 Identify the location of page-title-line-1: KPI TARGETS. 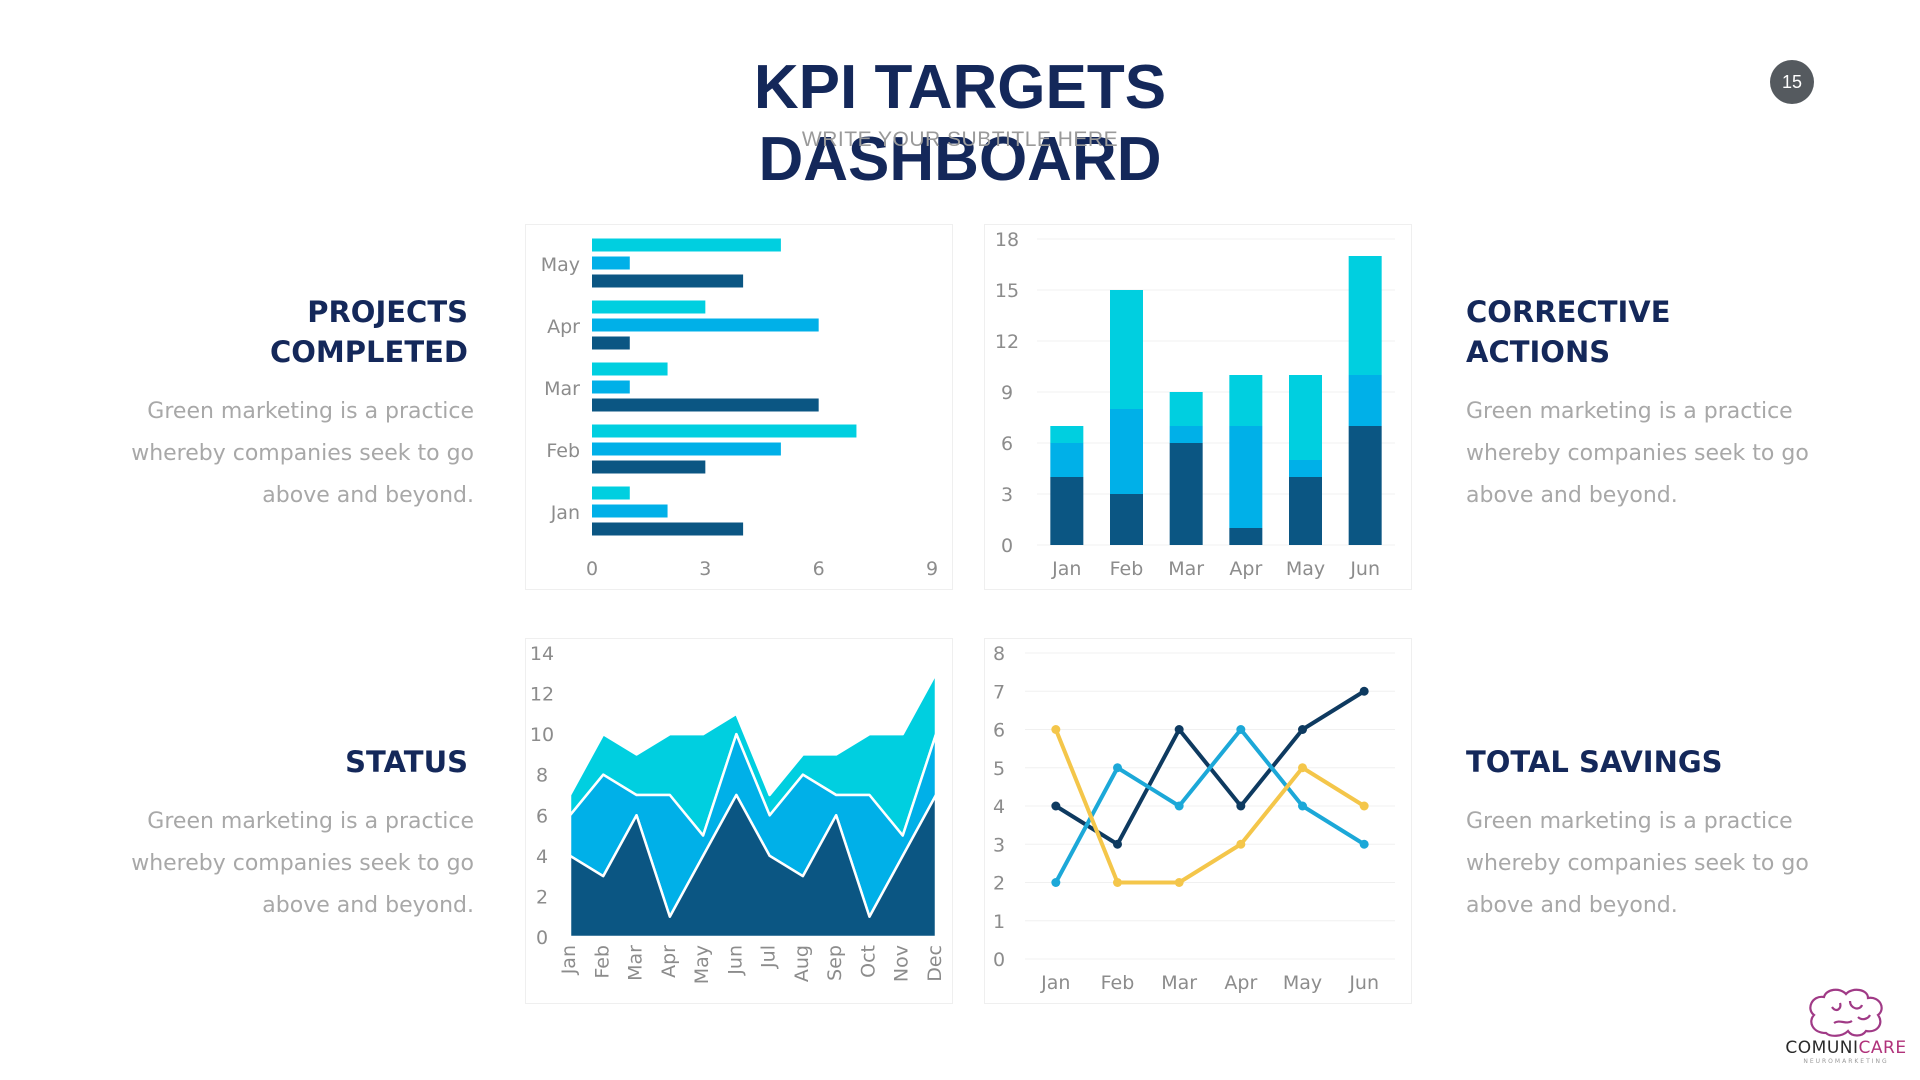
(960, 87).